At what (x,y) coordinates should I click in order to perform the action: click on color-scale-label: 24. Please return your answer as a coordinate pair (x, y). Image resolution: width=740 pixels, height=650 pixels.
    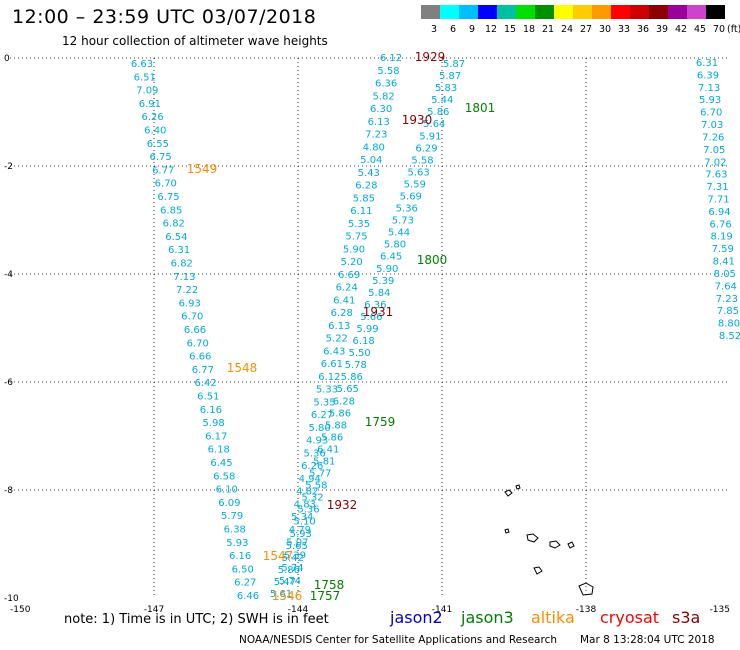
    Looking at the image, I should click on (567, 29).